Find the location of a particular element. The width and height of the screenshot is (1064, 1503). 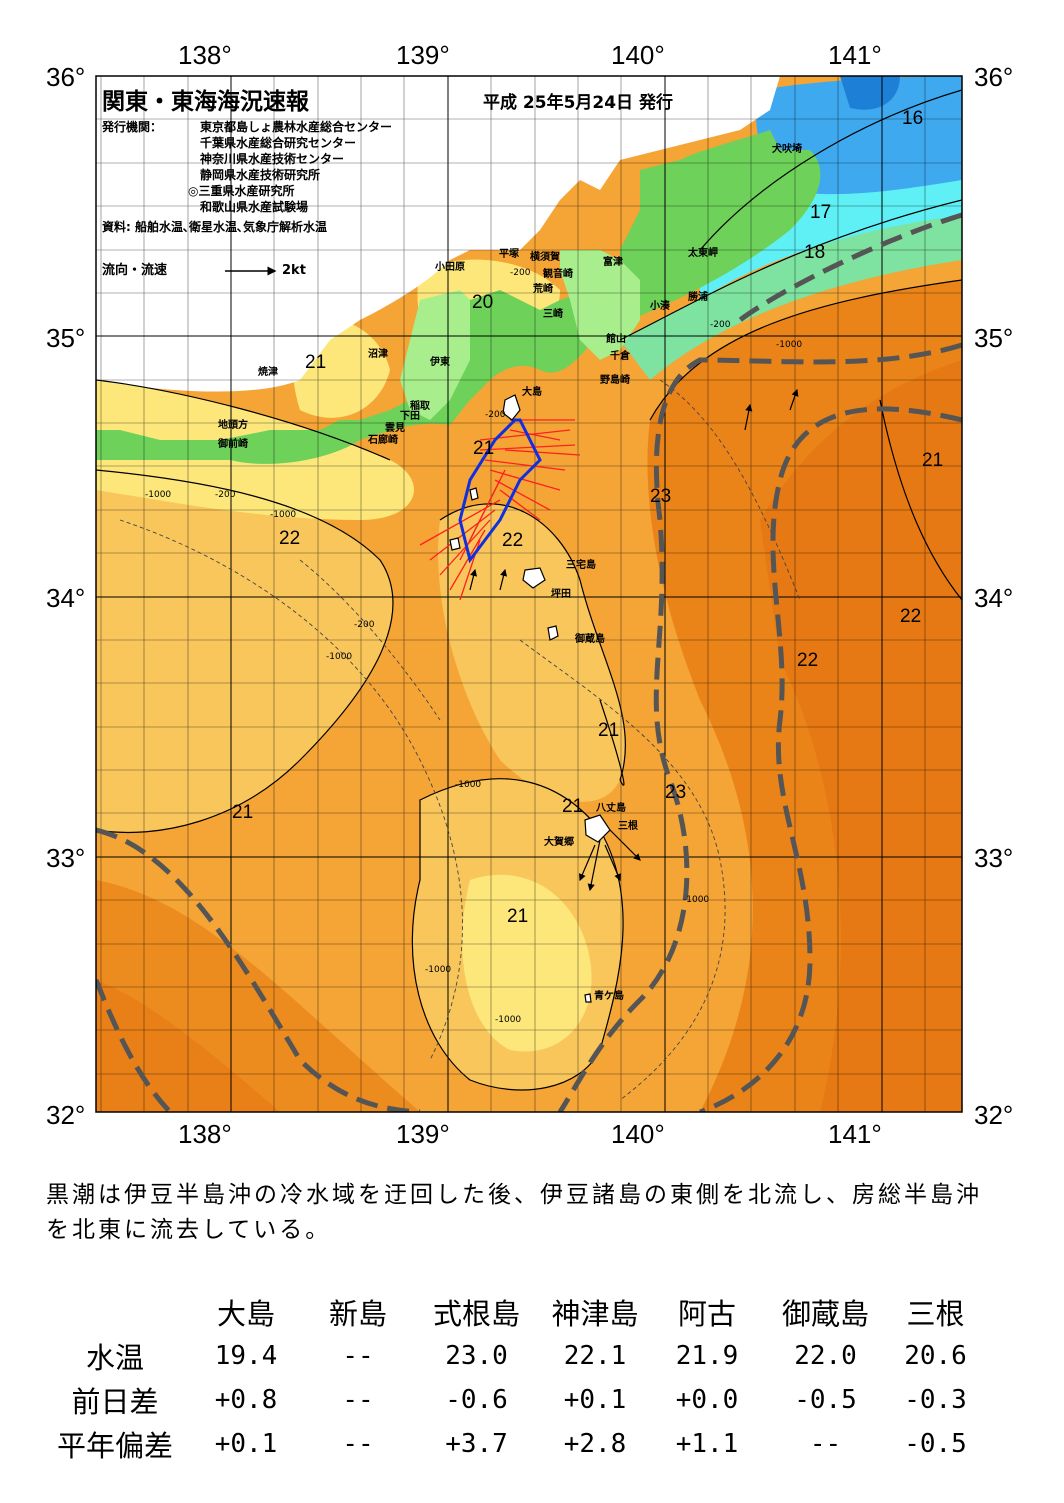

warm-band-east is located at coordinates (861, 736).